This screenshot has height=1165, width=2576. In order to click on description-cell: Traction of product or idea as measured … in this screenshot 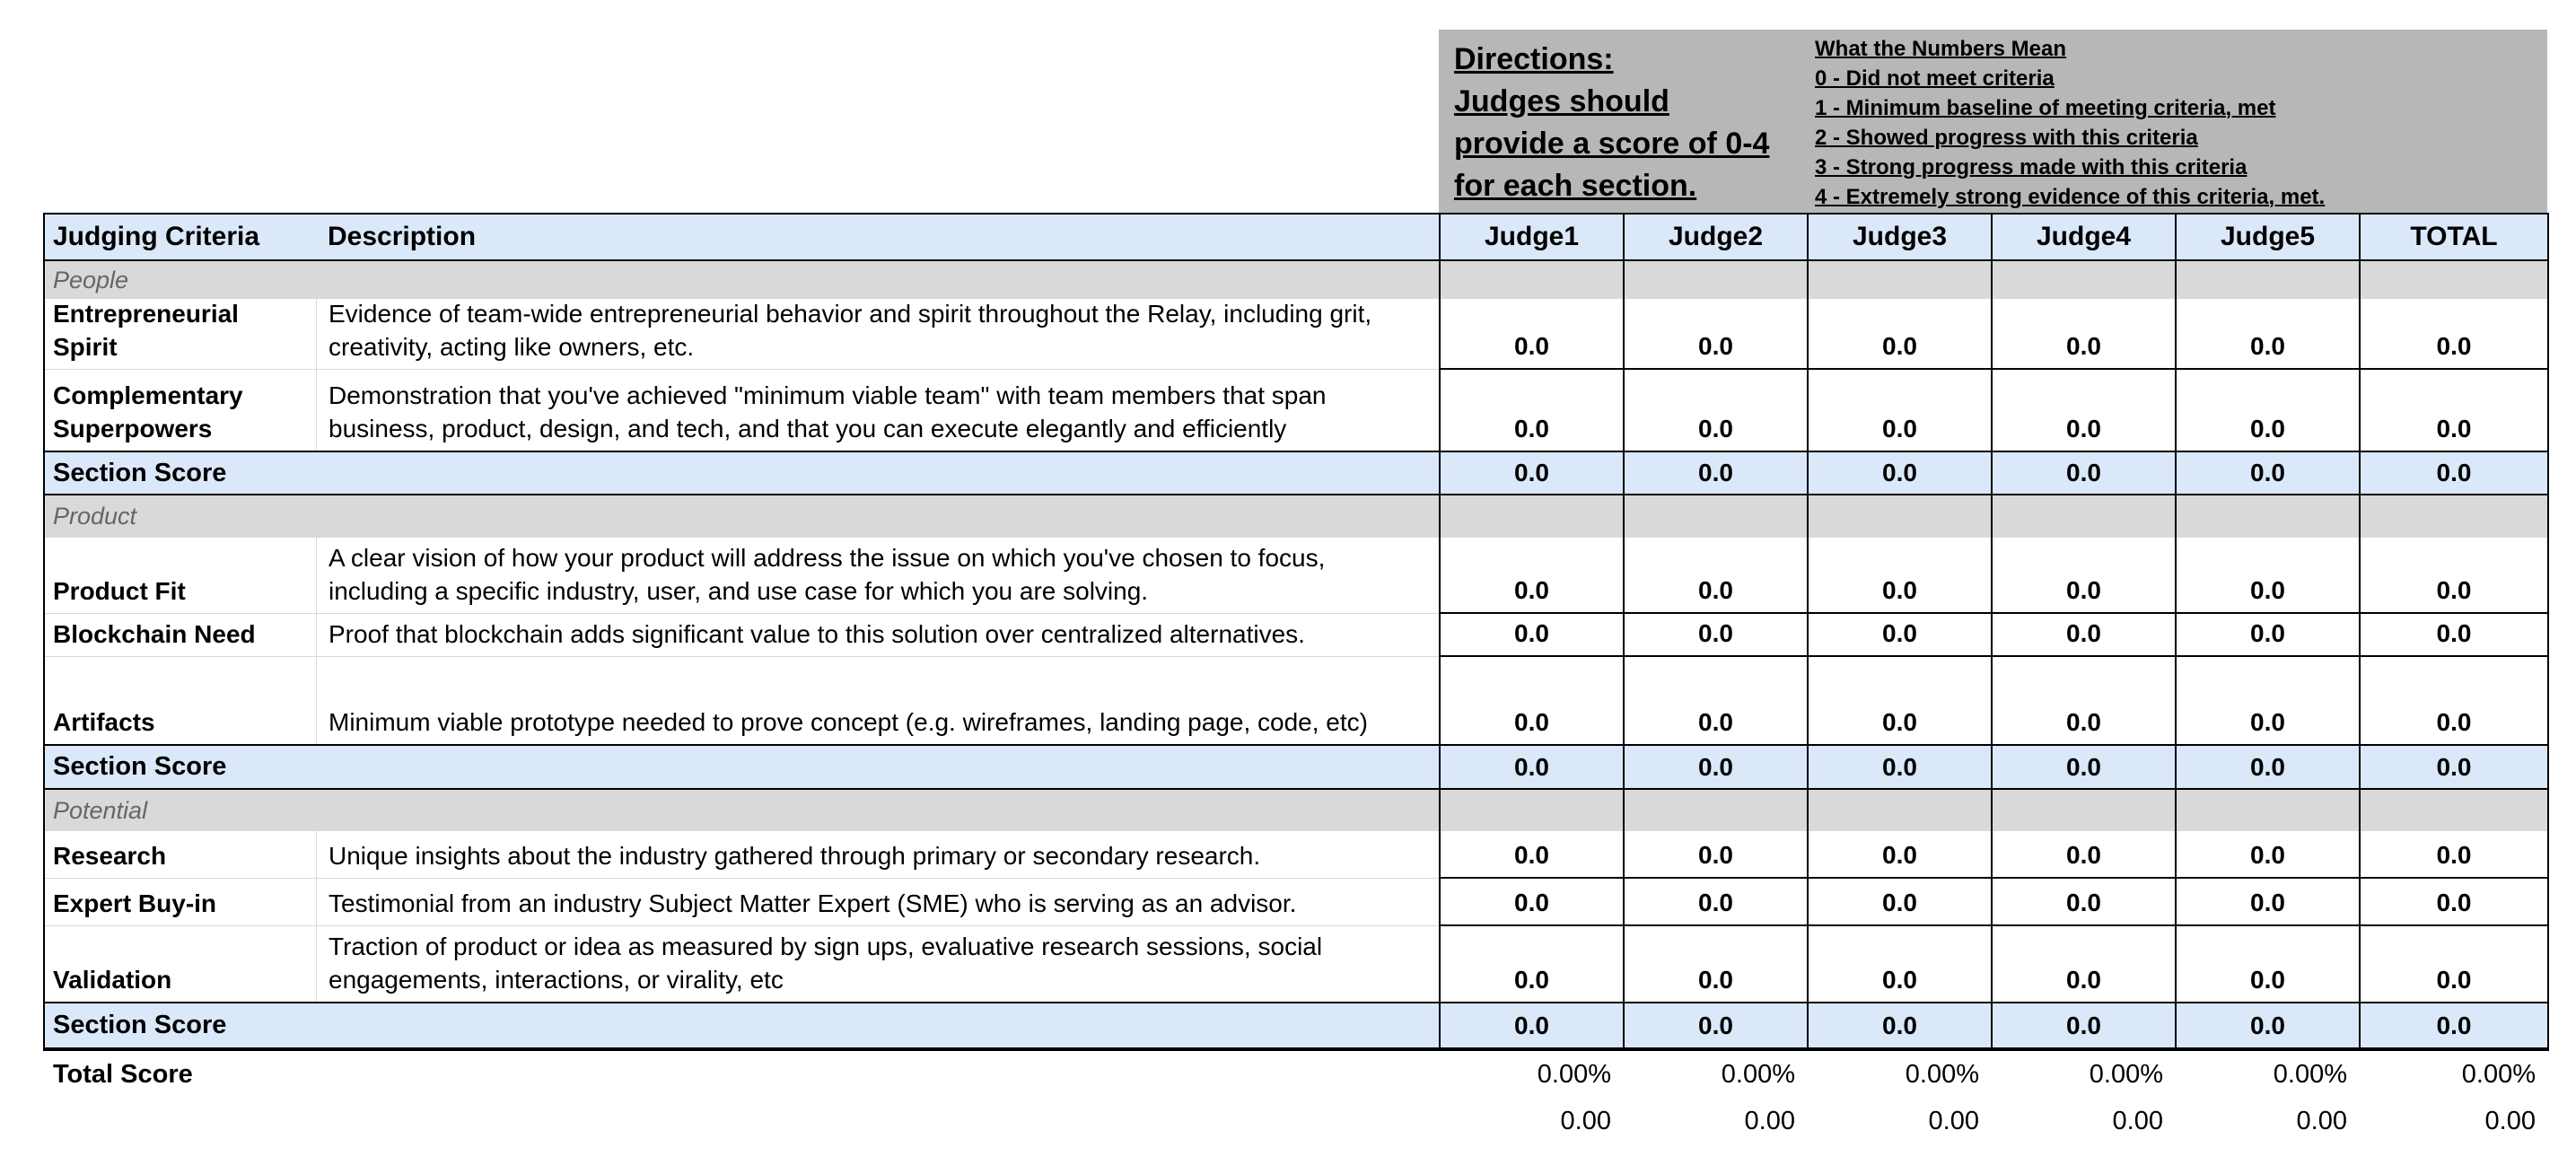, I will do `click(877, 964)`.